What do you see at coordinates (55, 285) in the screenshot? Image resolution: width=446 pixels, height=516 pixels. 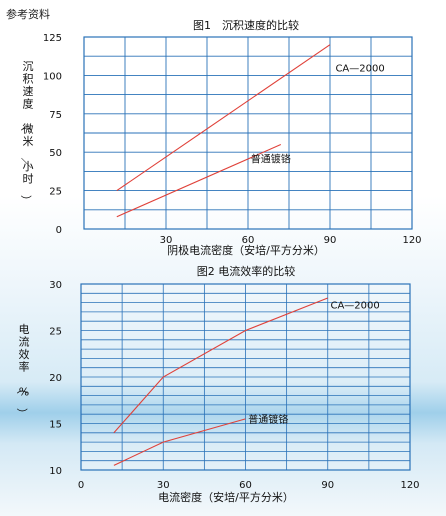 I see `y-tick-label: 30` at bounding box center [55, 285].